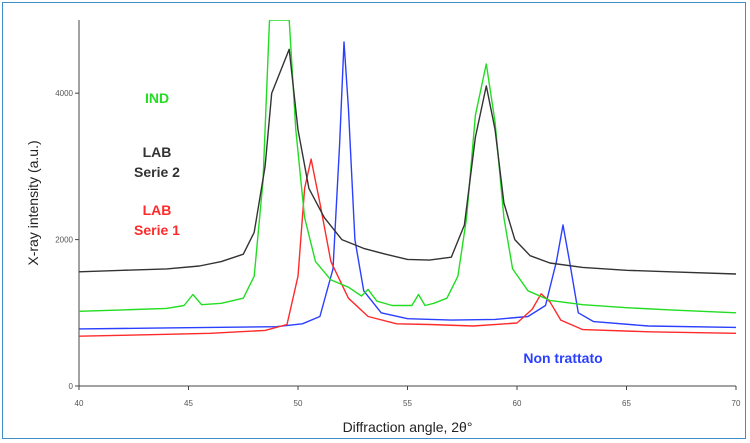  Describe the element at coordinates (79, 403) in the screenshot. I see `x-tick-label: 40` at that location.